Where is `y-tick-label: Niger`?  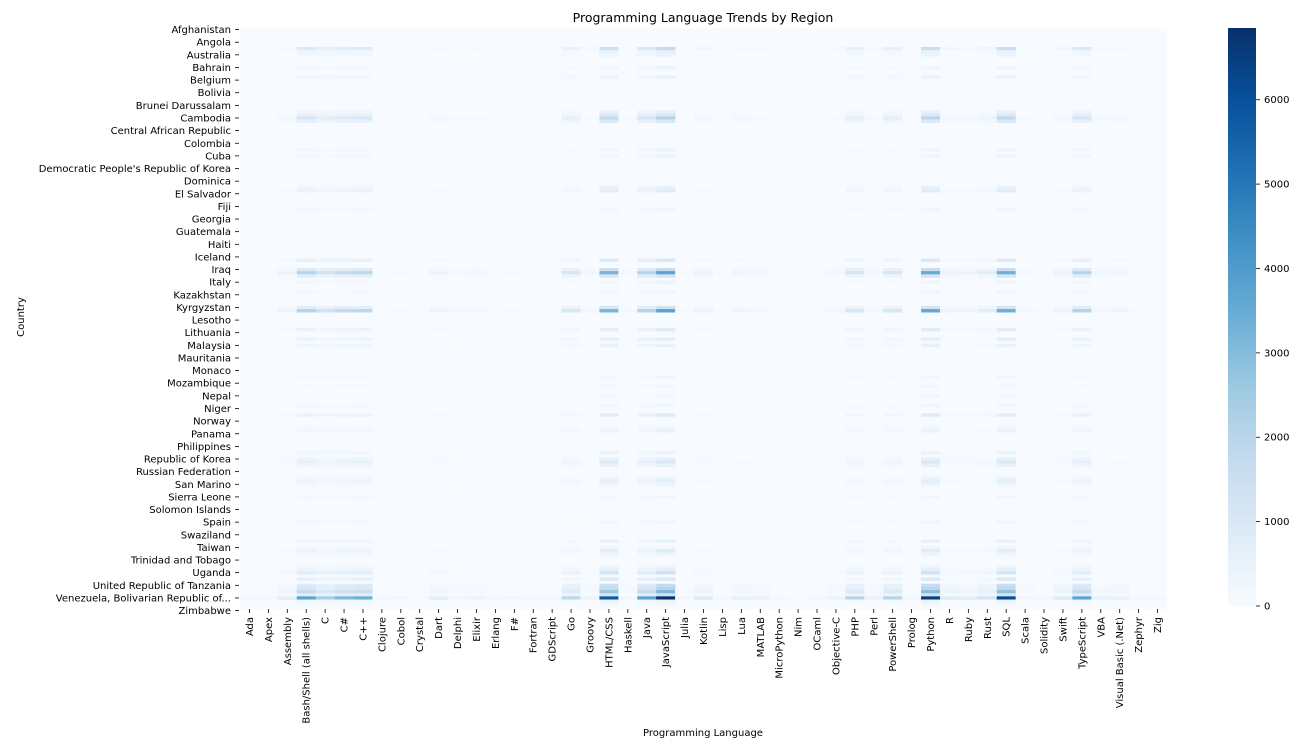 y-tick-label: Niger is located at coordinates (218, 409).